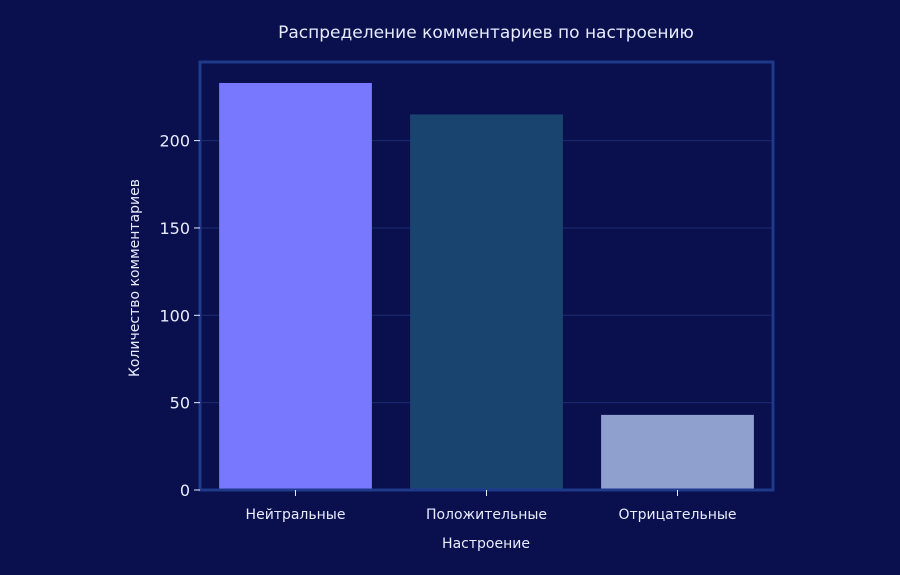  I want to click on y-tick-label: 50, so click(180, 403).